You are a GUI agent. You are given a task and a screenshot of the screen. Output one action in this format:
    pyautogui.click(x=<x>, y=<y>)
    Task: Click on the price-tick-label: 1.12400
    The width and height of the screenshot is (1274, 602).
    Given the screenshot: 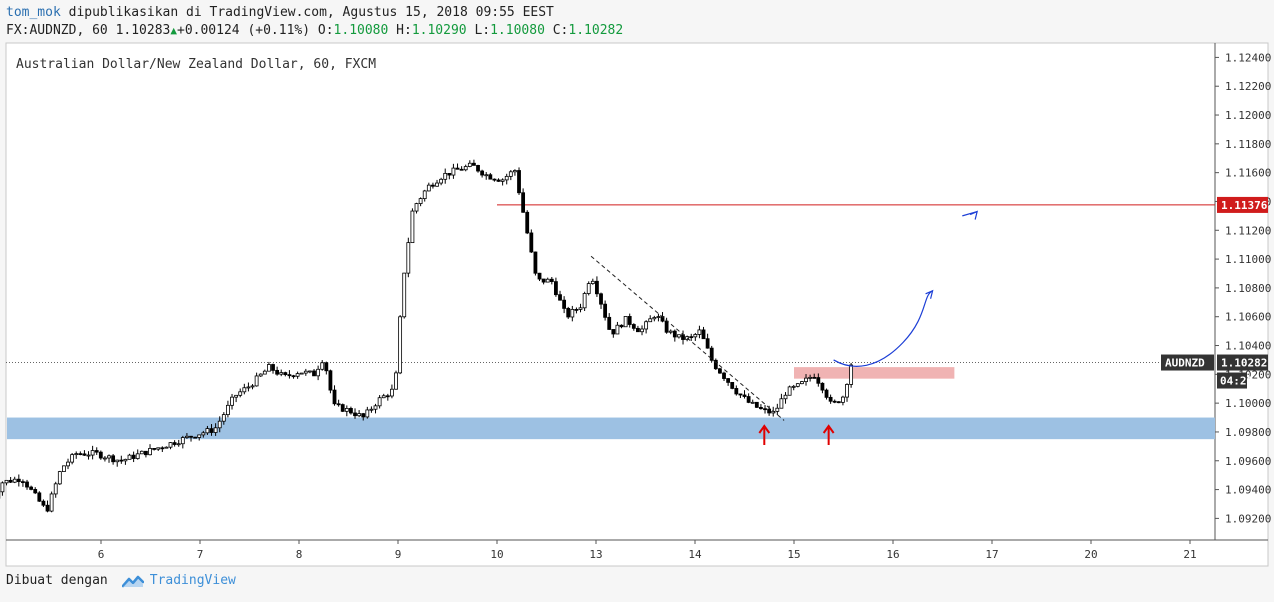 What is the action you would take?
    pyautogui.click(x=1248, y=57)
    